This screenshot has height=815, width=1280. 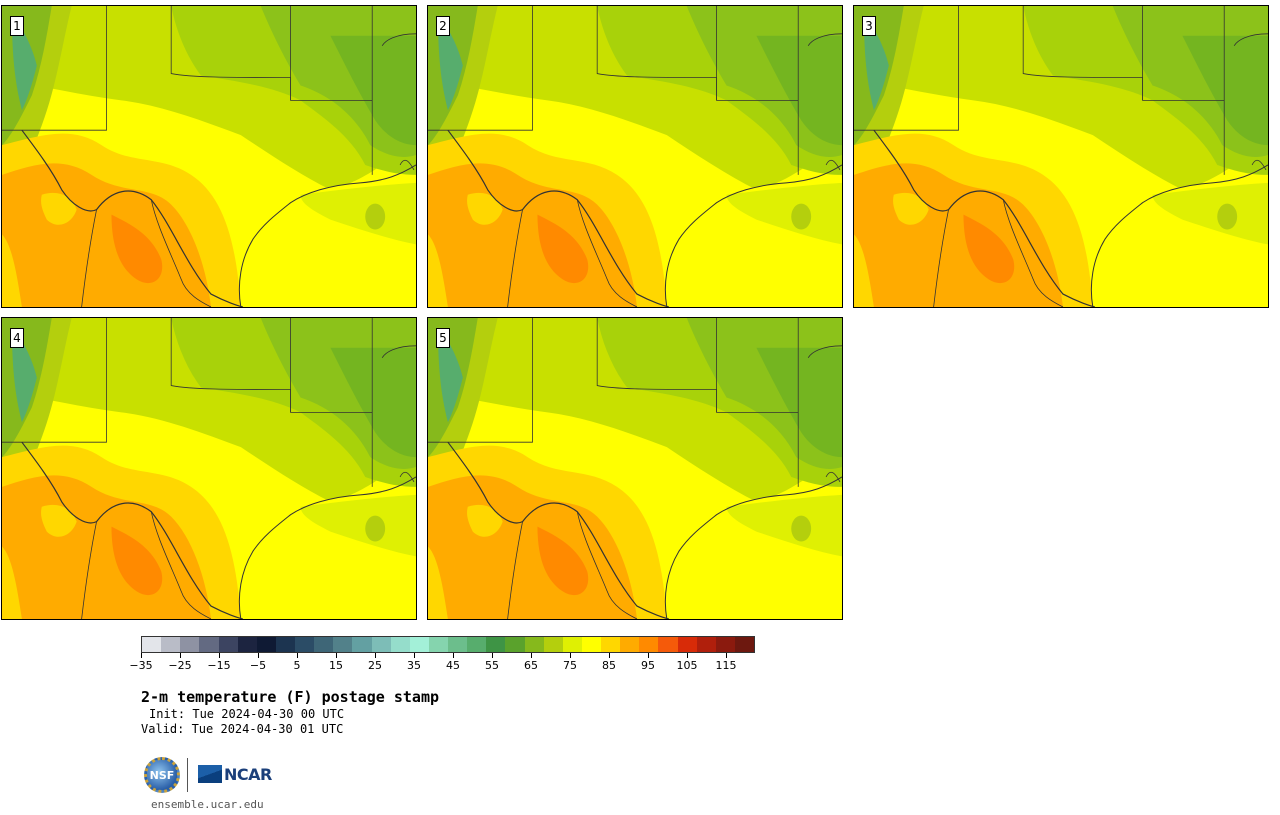 What do you see at coordinates (687, 665) in the screenshot?
I see `colorbar-tick-label: 105` at bounding box center [687, 665].